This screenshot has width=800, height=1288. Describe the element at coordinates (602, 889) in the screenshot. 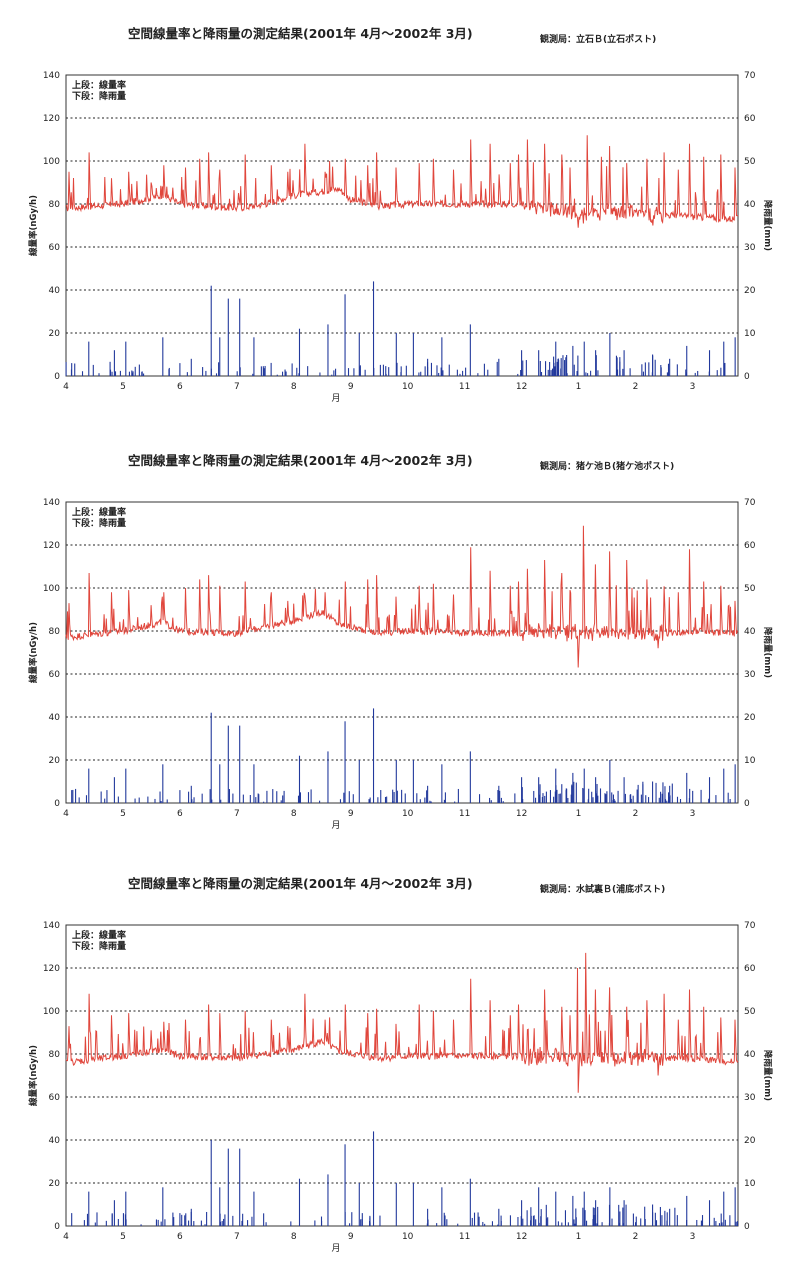

I see `station-label: 観測局：水試裏Ｂ(浦底ポスト)` at that location.